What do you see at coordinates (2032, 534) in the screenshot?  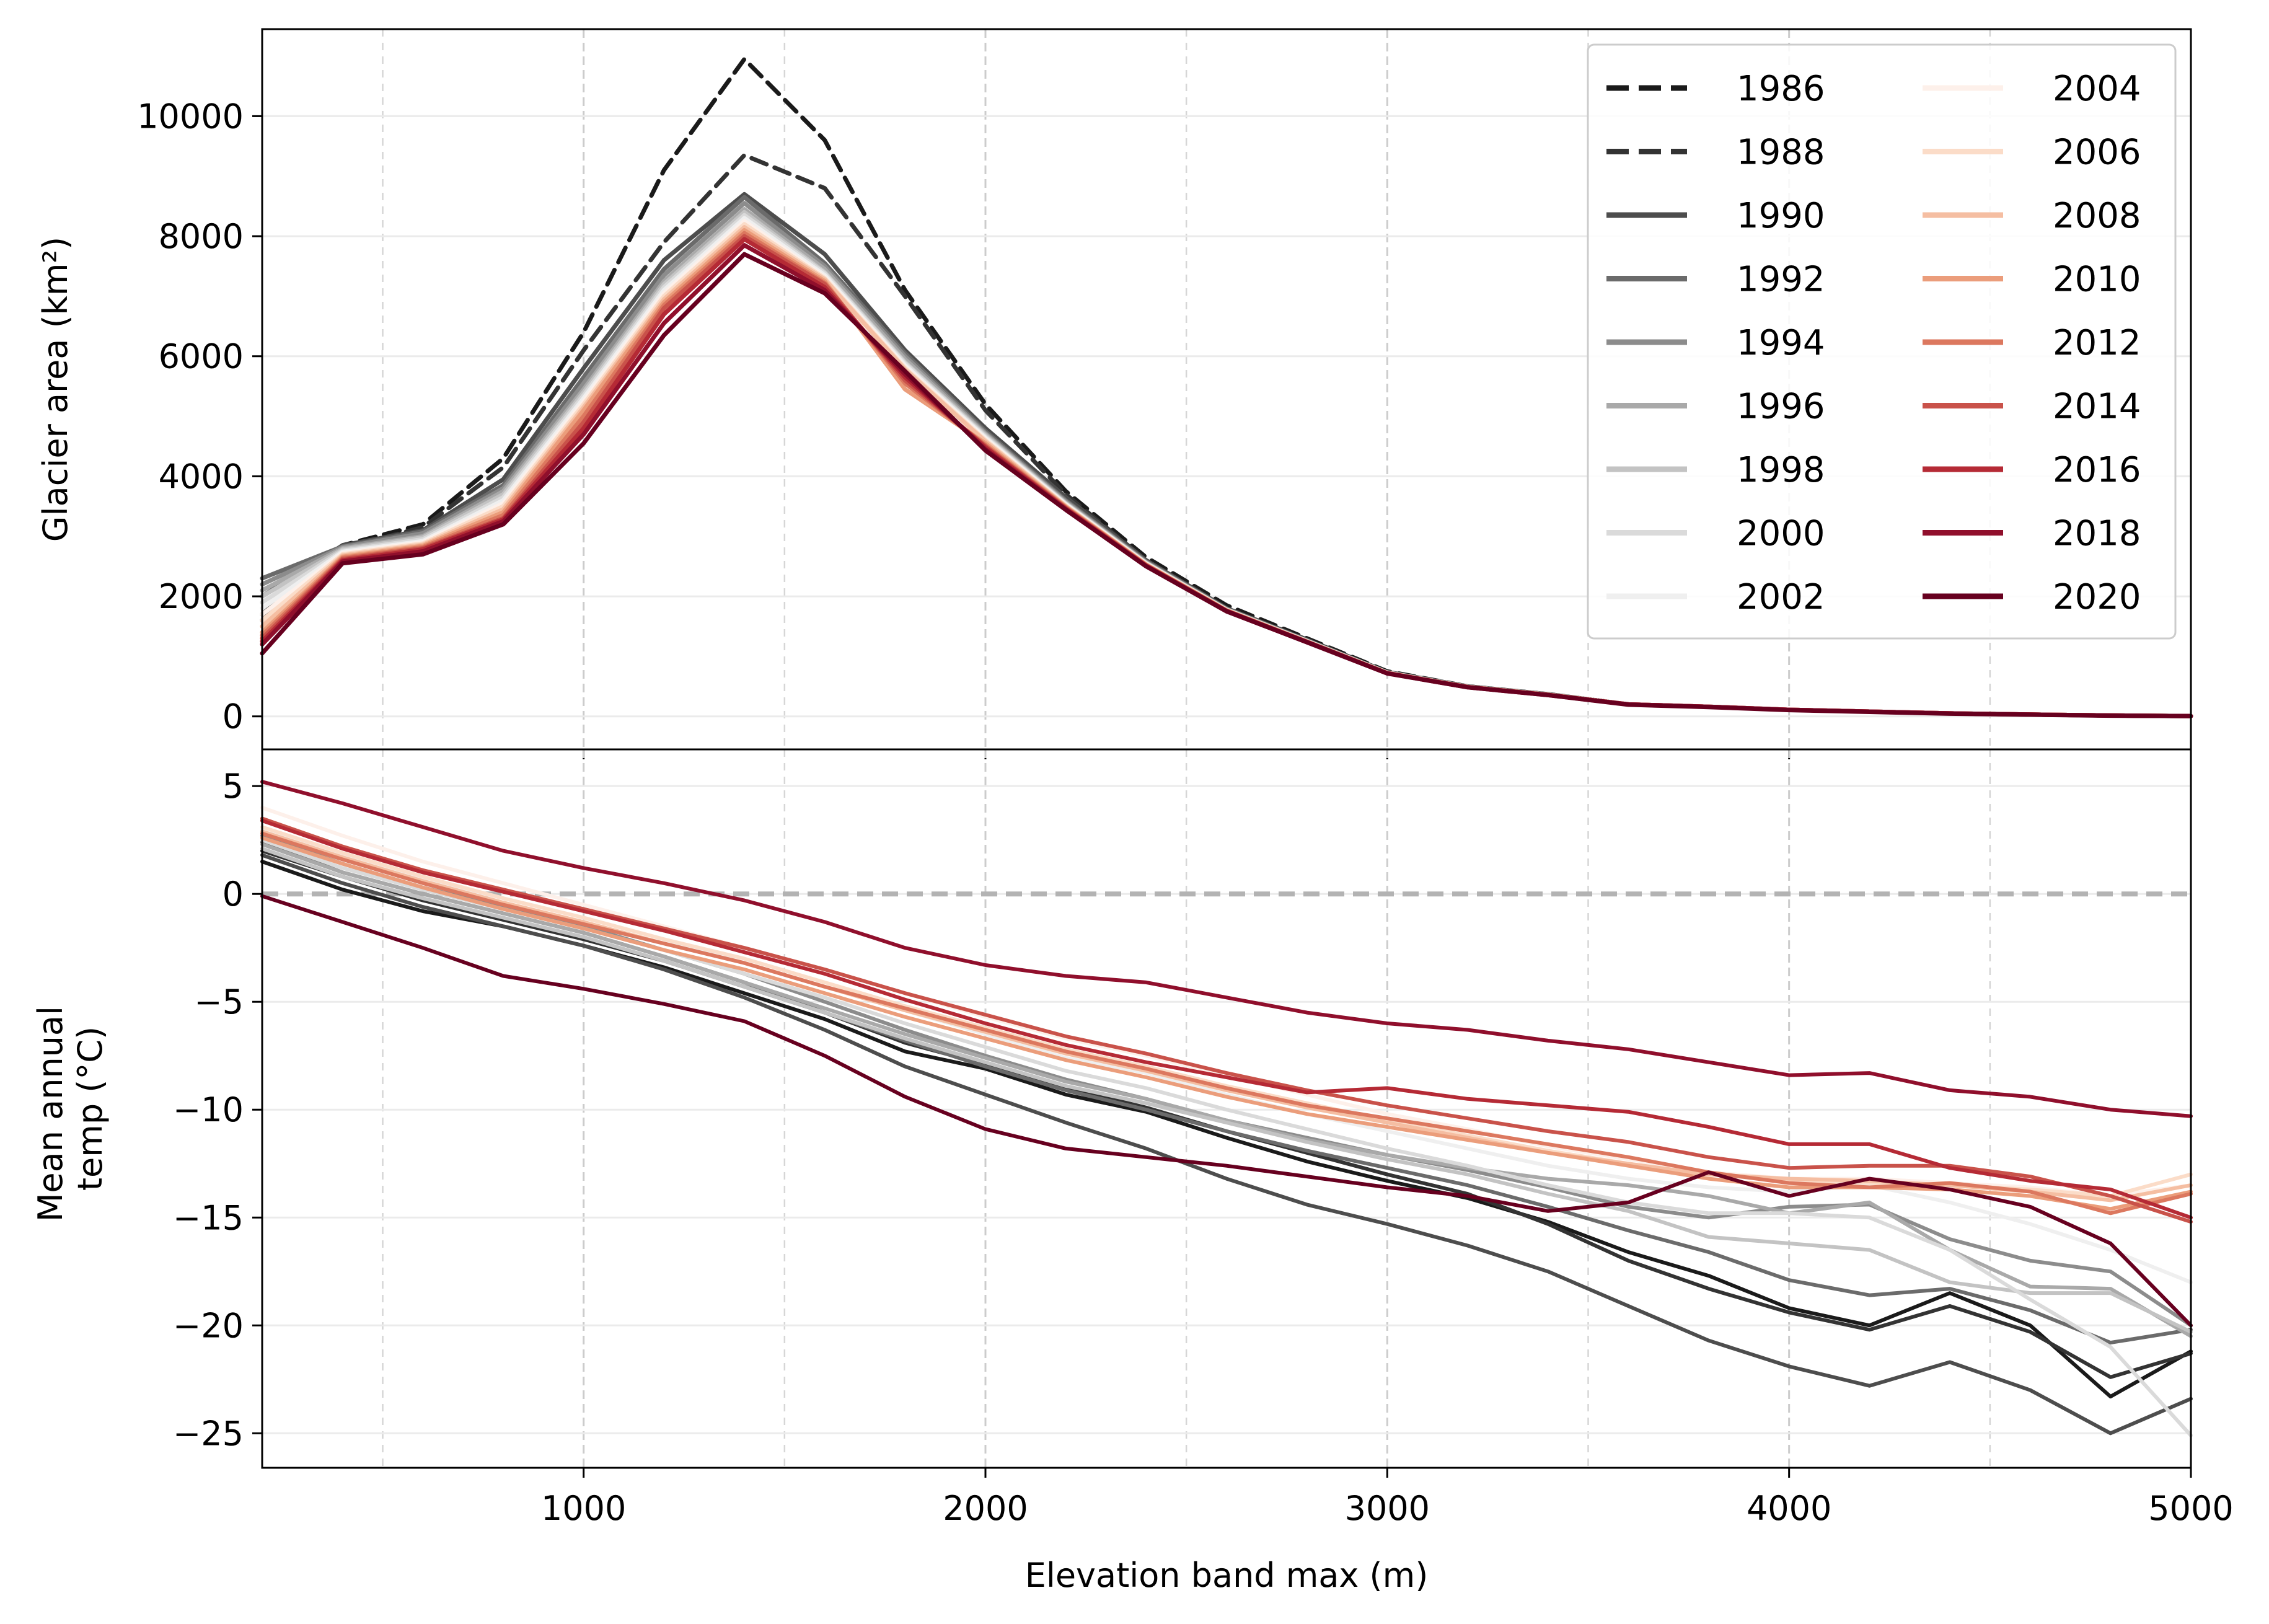 I see `legend-entry-2018: 2018` at bounding box center [2032, 534].